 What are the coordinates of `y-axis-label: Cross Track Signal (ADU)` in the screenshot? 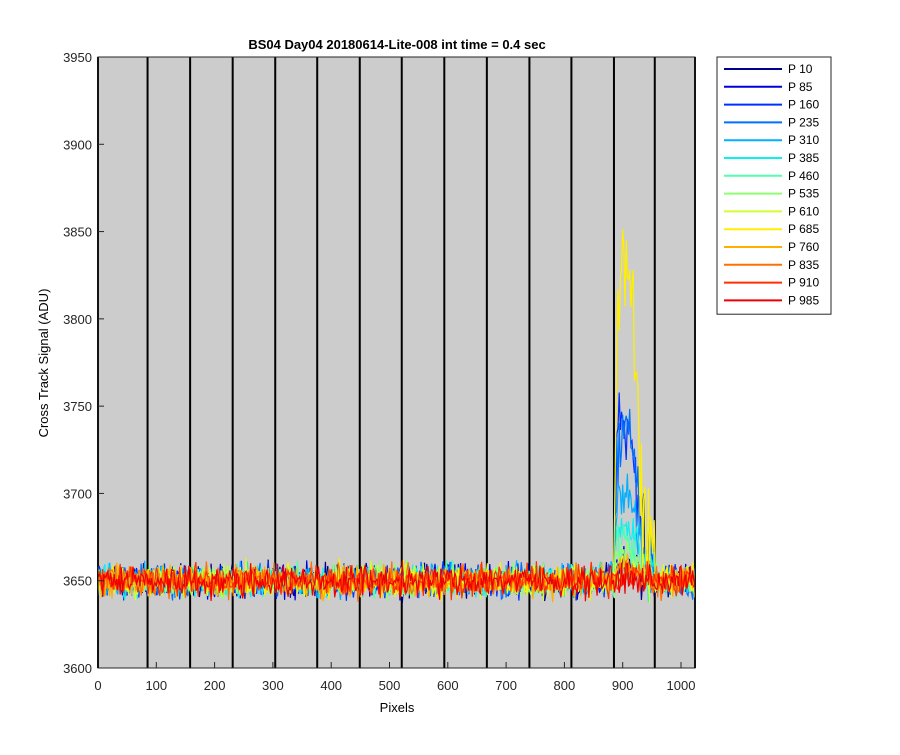 It's located at (43, 363).